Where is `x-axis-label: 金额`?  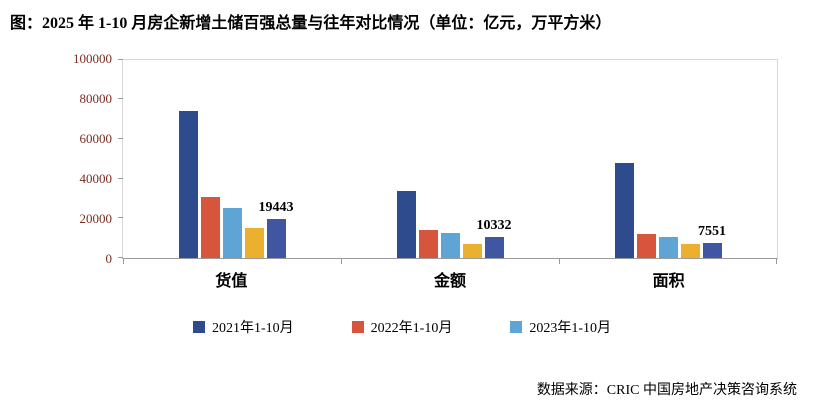 x-axis-label: 金额 is located at coordinates (450, 281).